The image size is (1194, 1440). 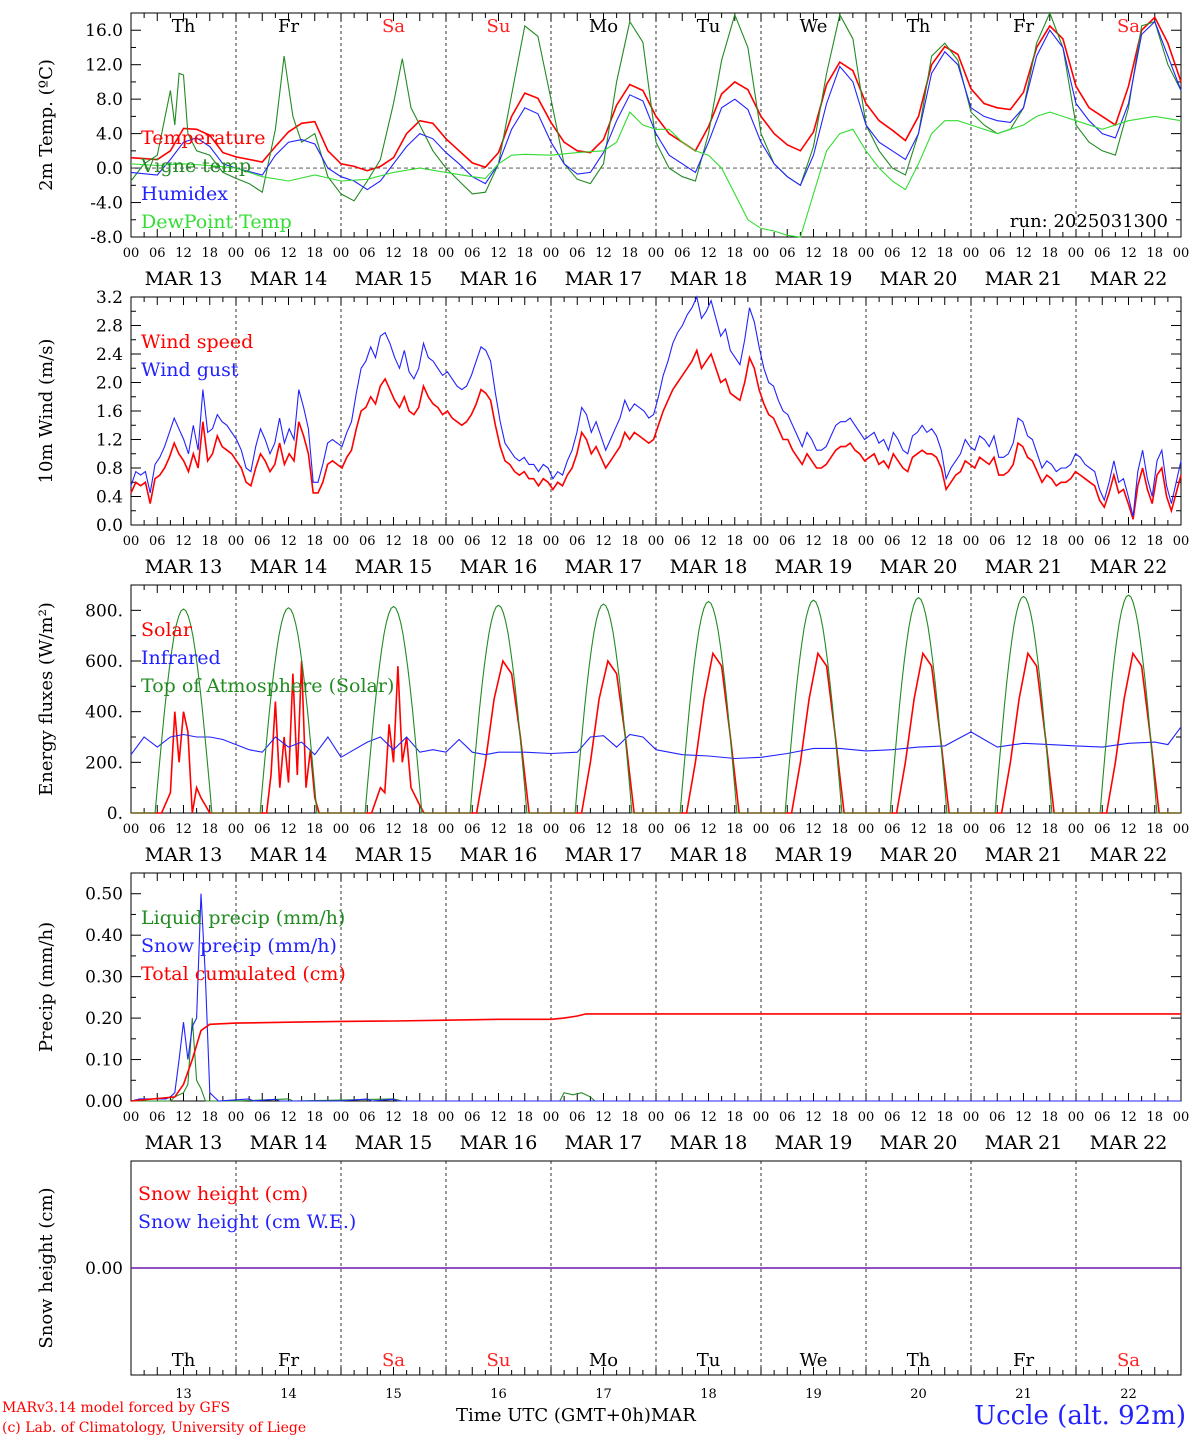 What do you see at coordinates (184, 567) in the screenshot?
I see `date-label: MAR 13` at bounding box center [184, 567].